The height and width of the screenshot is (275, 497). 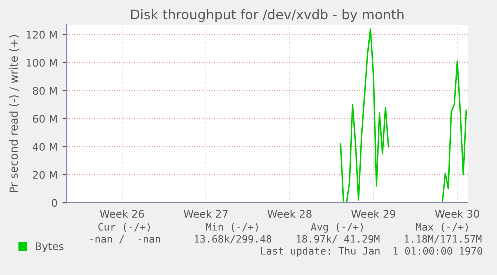 I want to click on y-tick-label: 80 M, so click(x=45, y=91).